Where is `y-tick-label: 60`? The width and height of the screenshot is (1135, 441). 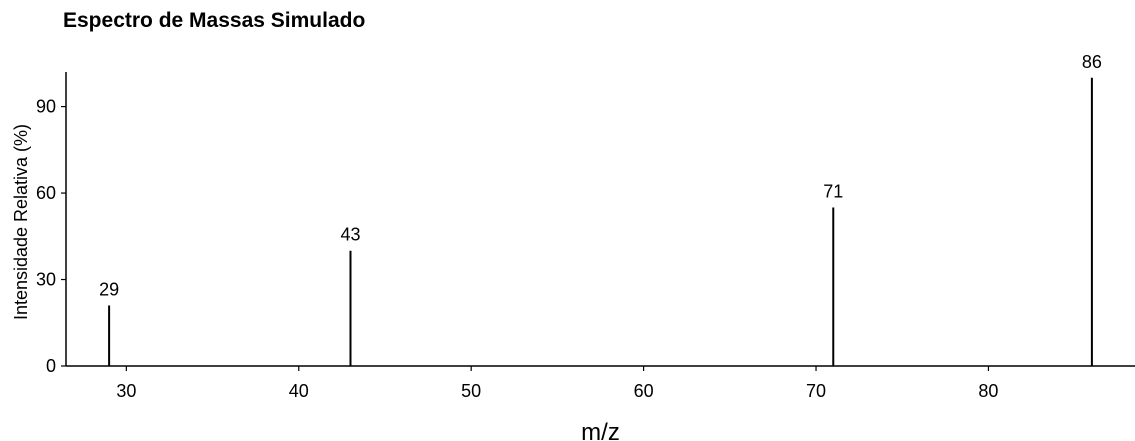 y-tick-label: 60 is located at coordinates (46, 193).